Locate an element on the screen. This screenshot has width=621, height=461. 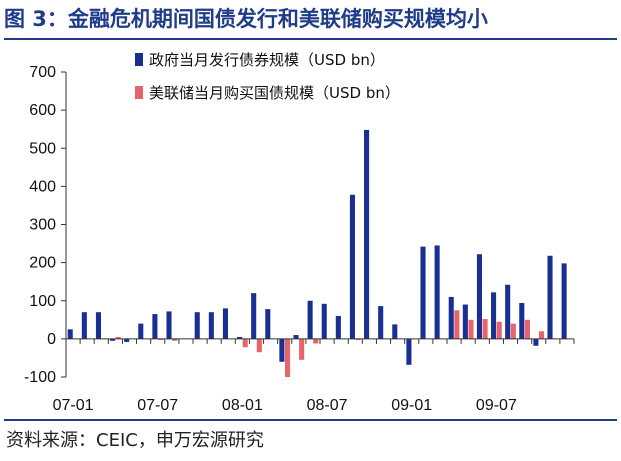
legend-issuance-swatch is located at coordinates (139, 59).